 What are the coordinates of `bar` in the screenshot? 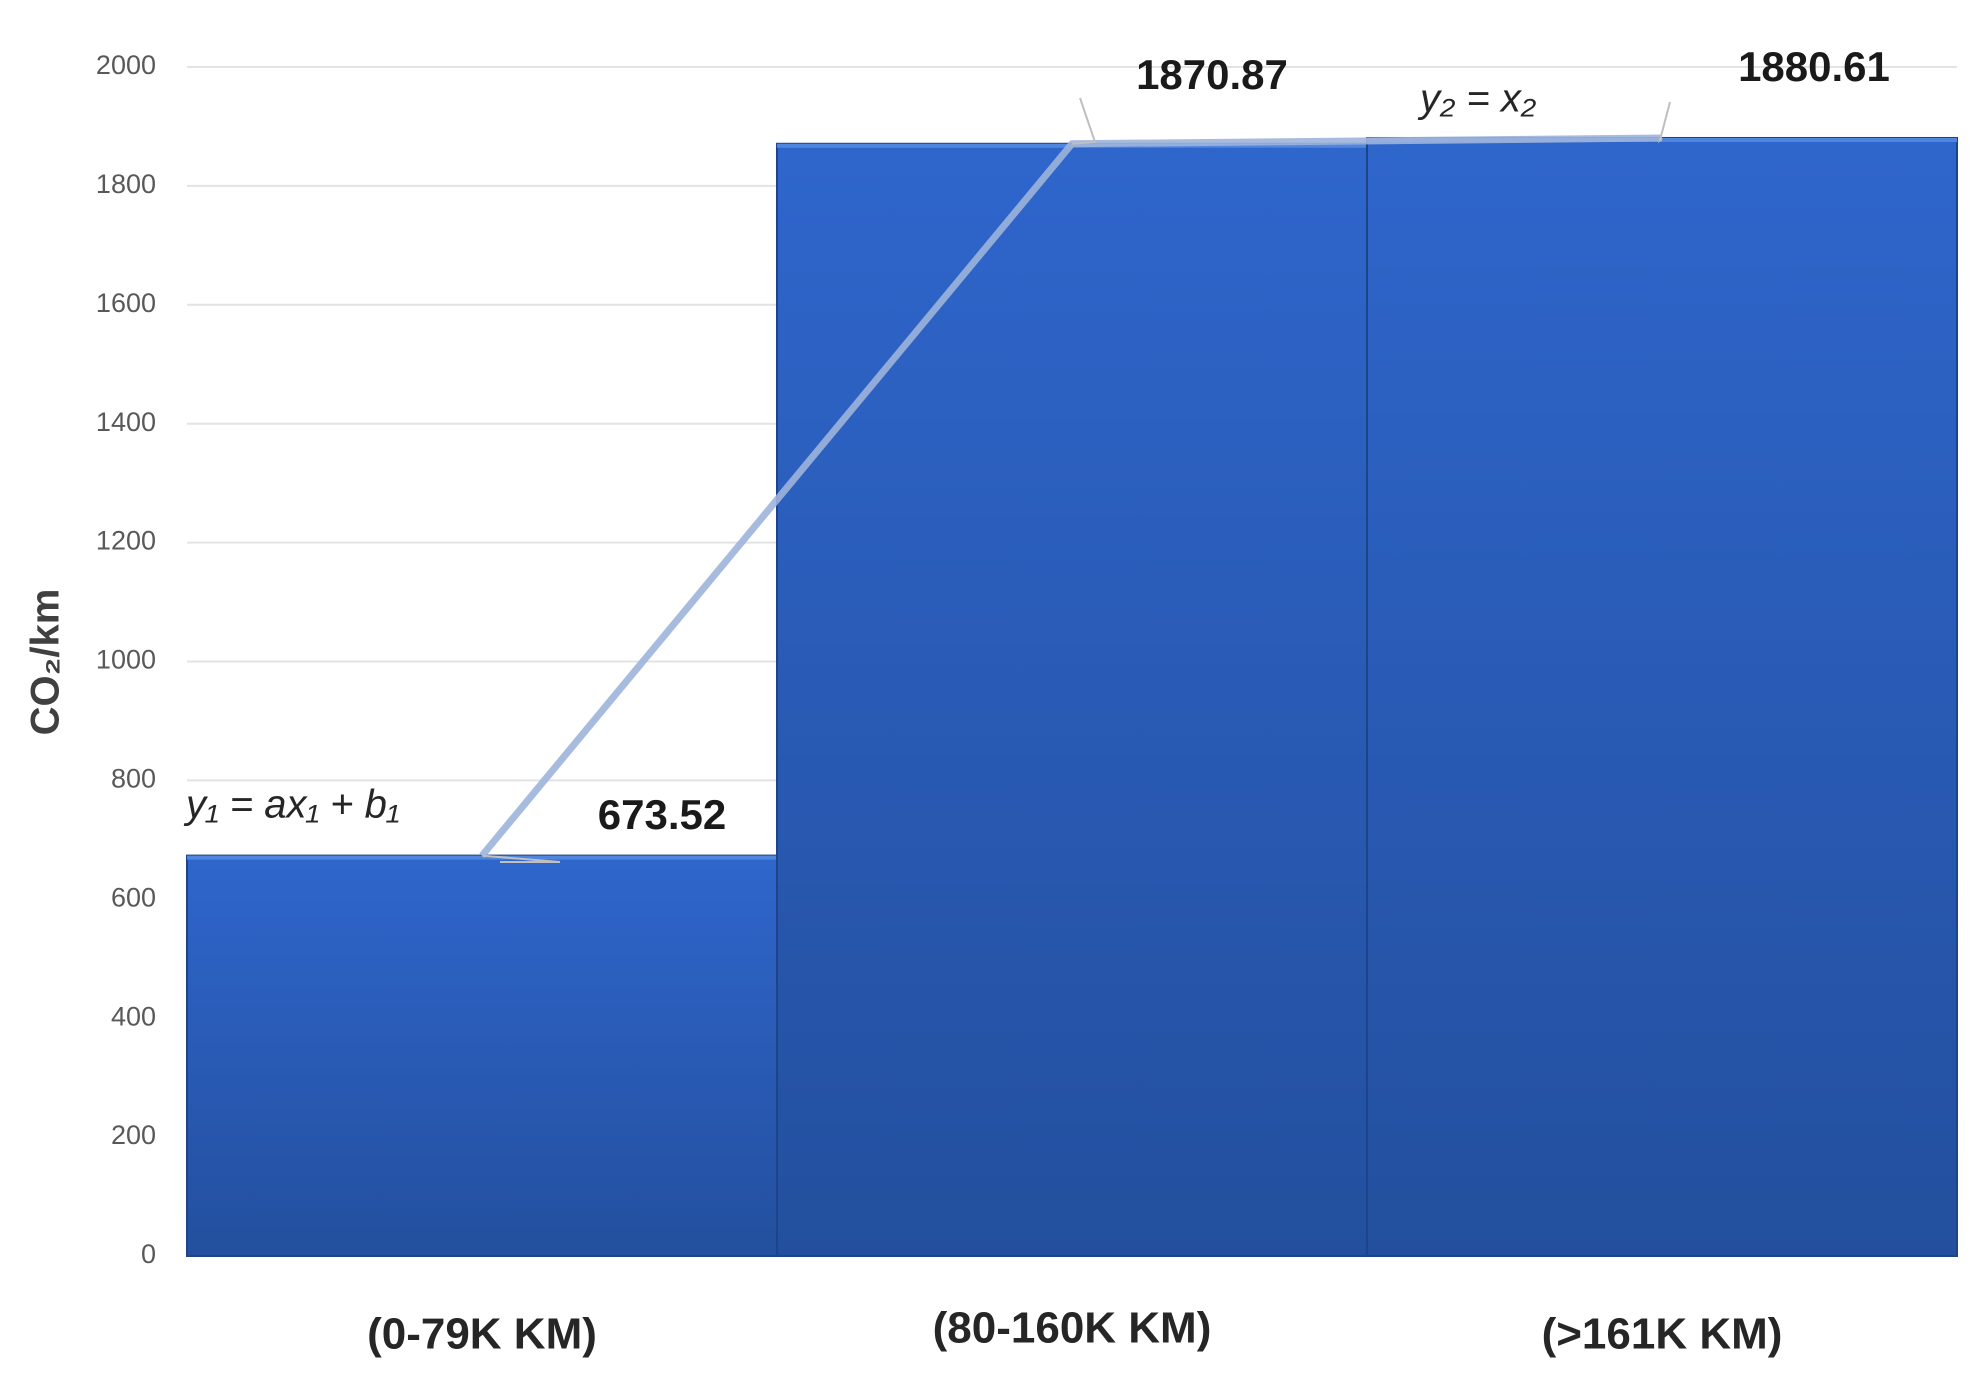 It's located at (482, 1055).